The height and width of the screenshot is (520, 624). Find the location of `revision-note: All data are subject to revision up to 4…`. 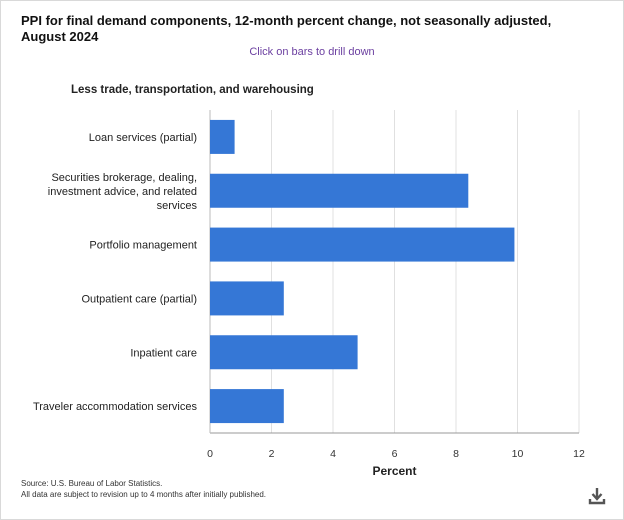

revision-note: All data are subject to revision up to 4… is located at coordinates (144, 494).